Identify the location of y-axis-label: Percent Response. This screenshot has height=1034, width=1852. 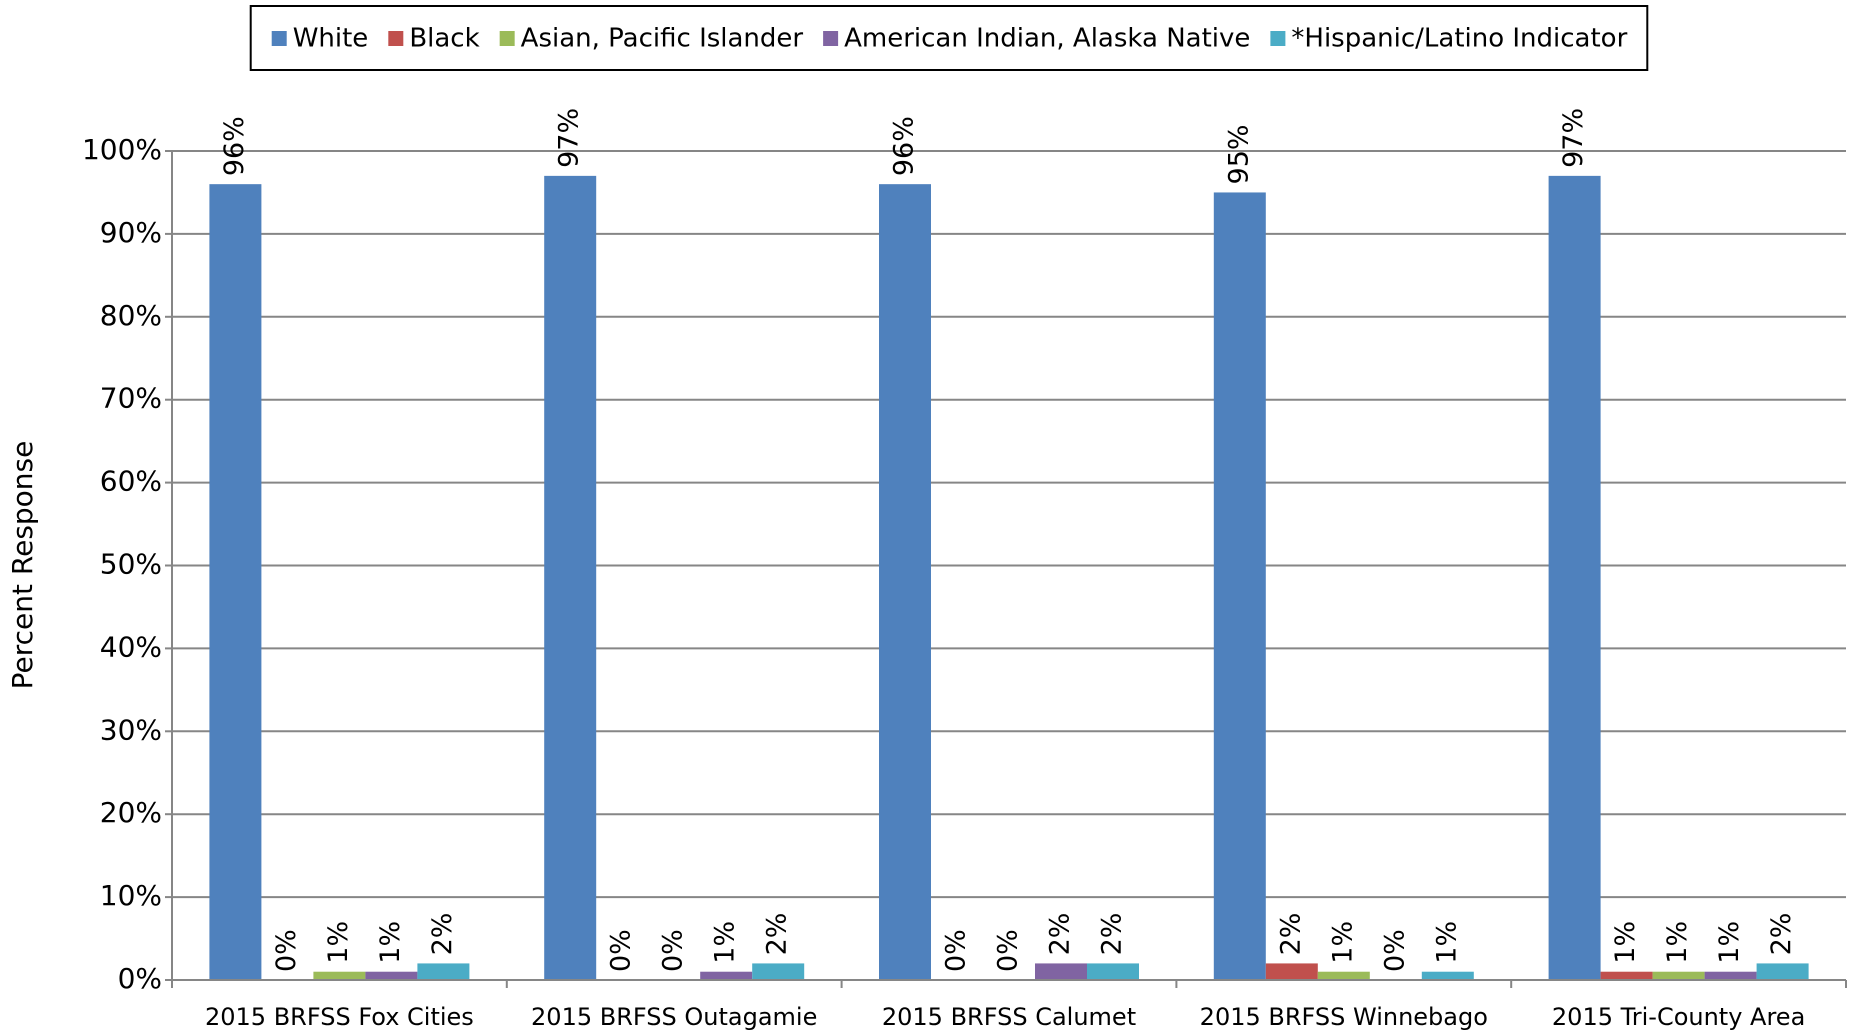
(22, 565).